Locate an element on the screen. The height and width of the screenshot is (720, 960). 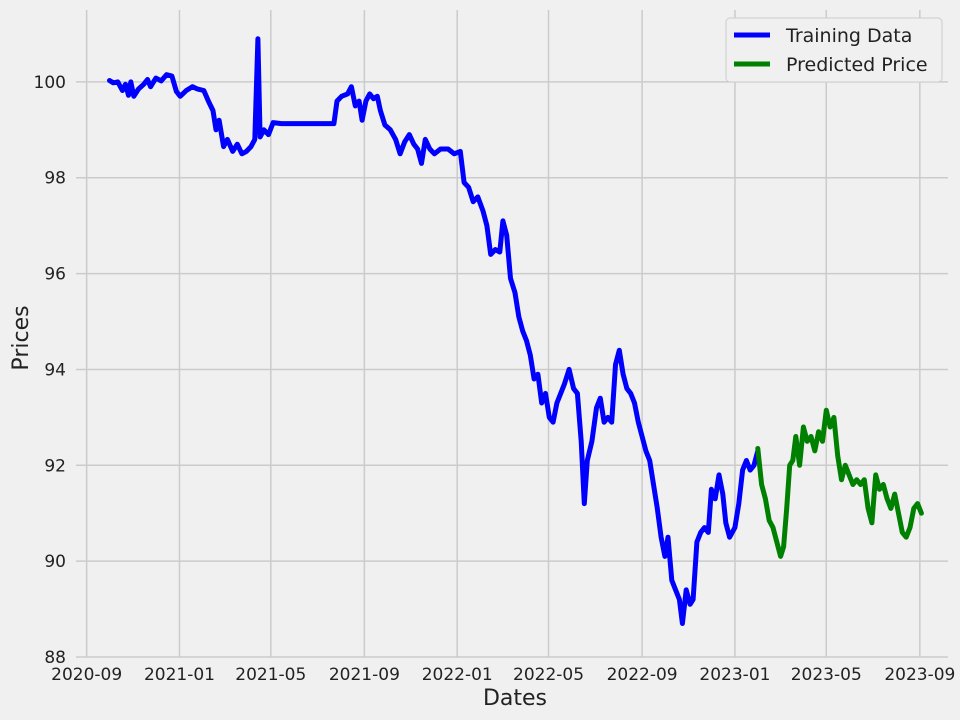
x-tick-label: 2021-09 is located at coordinates (364, 675).